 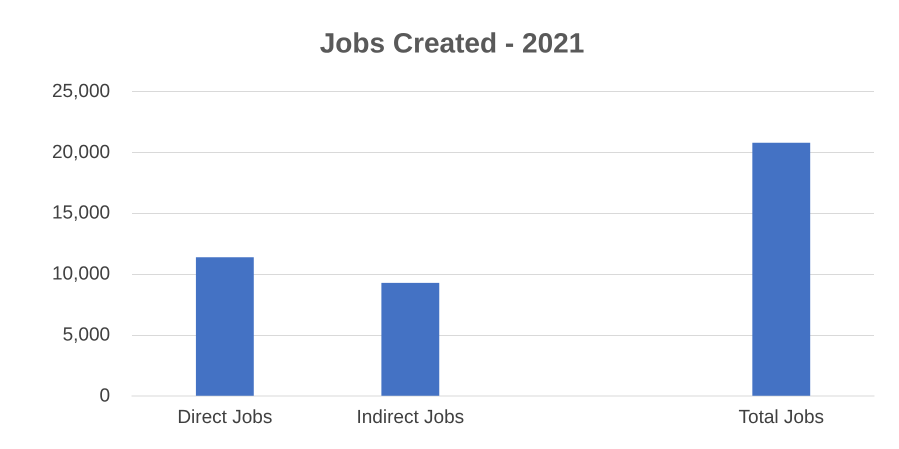 I want to click on y-tick-label: 5,000, so click(x=86, y=335).